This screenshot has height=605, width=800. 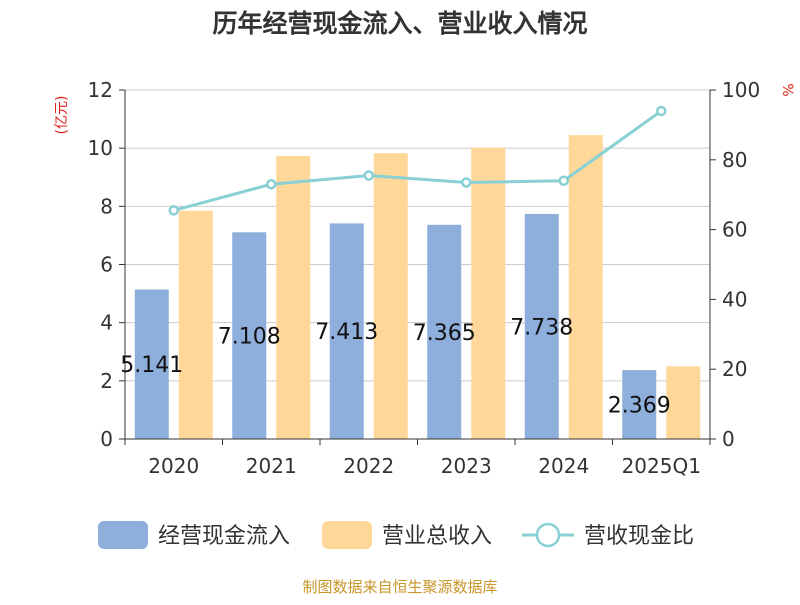 I want to click on data-label-cash-inflow: 7.108, so click(x=249, y=337).